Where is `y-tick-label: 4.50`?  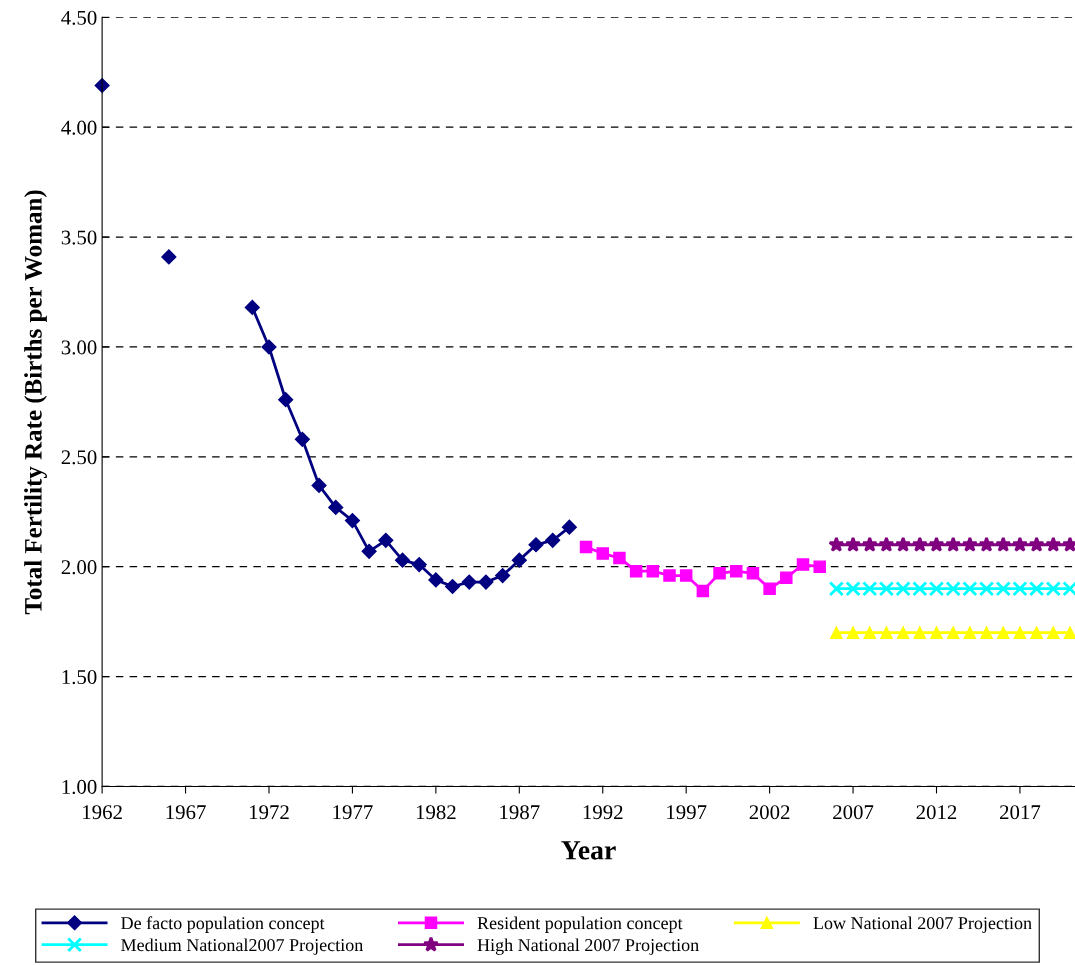 y-tick-label: 4.50 is located at coordinates (79, 17).